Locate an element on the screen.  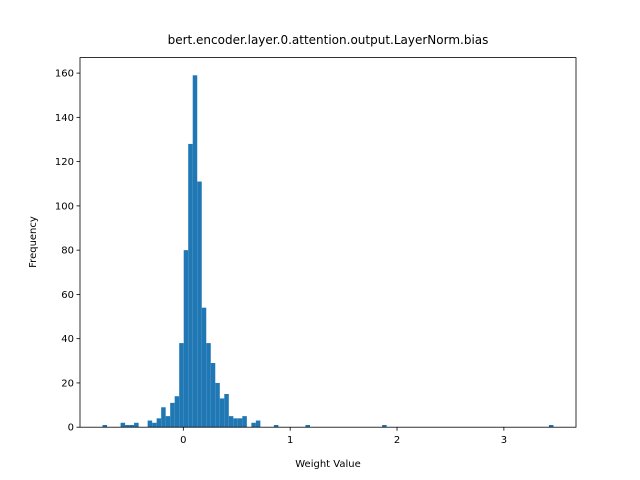
y-tick-label: 20 is located at coordinates (67, 383).